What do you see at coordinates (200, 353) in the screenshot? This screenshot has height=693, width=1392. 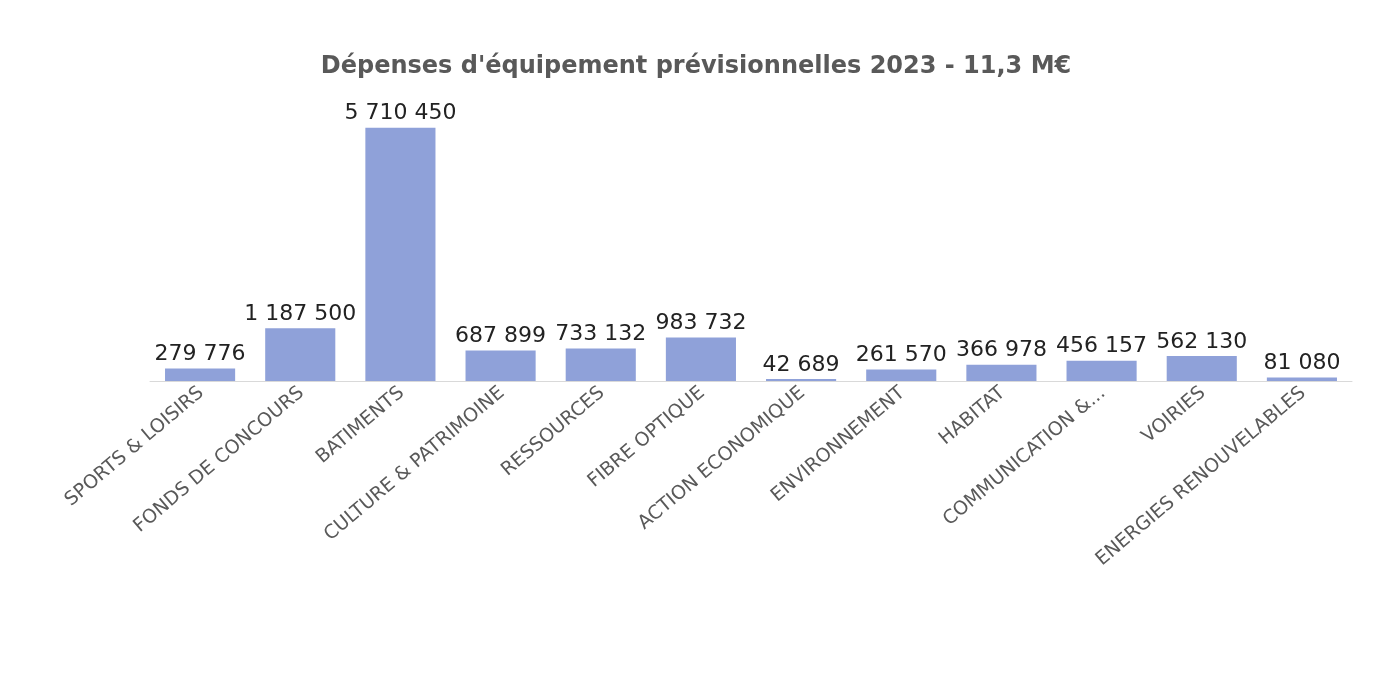 I see `data-label: 279 776` at bounding box center [200, 353].